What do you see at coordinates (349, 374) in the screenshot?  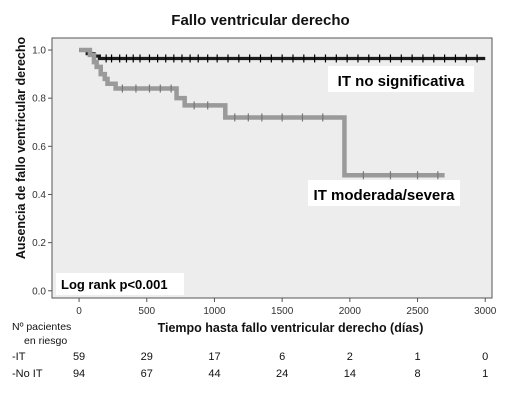 I see `risk-cell: 14` at bounding box center [349, 374].